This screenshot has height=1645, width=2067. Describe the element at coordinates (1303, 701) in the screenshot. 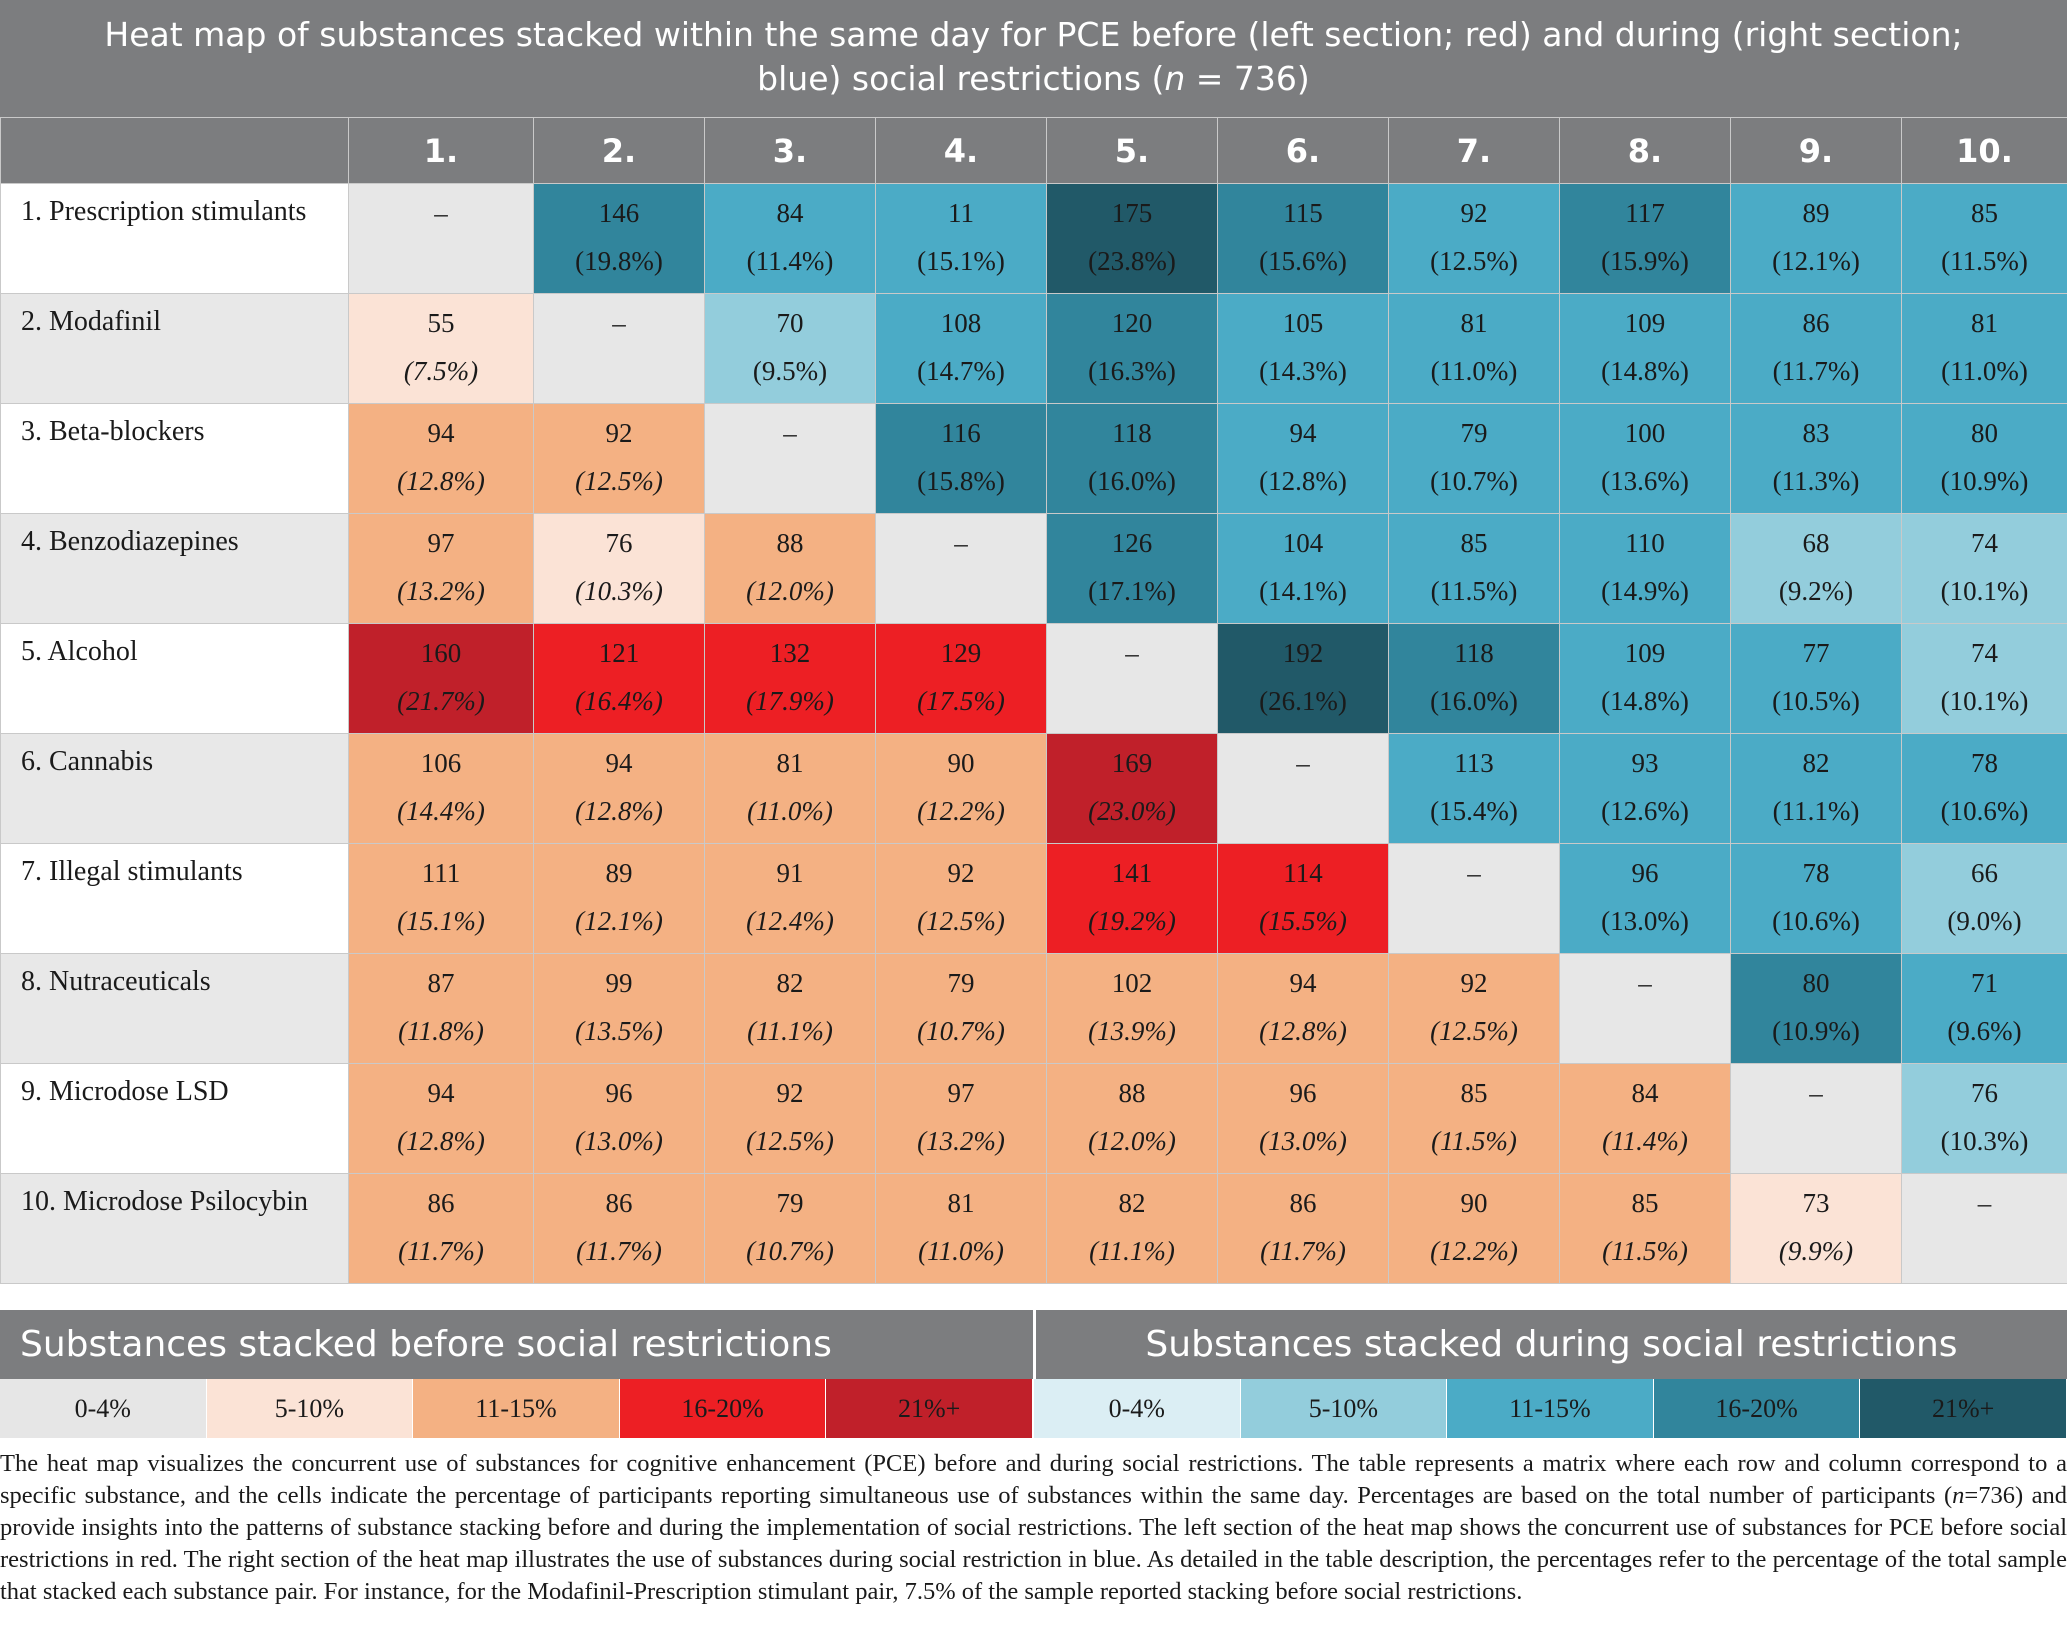

I see `cell-percent: (26.1%)` at that location.